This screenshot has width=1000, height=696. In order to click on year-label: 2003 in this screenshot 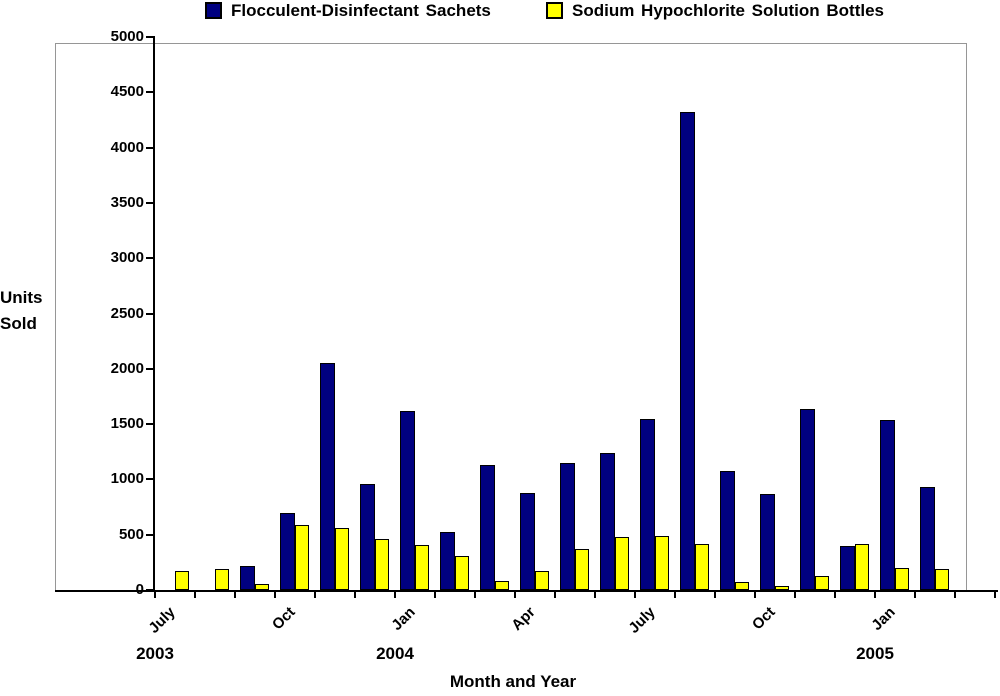, I will do `click(155, 653)`.